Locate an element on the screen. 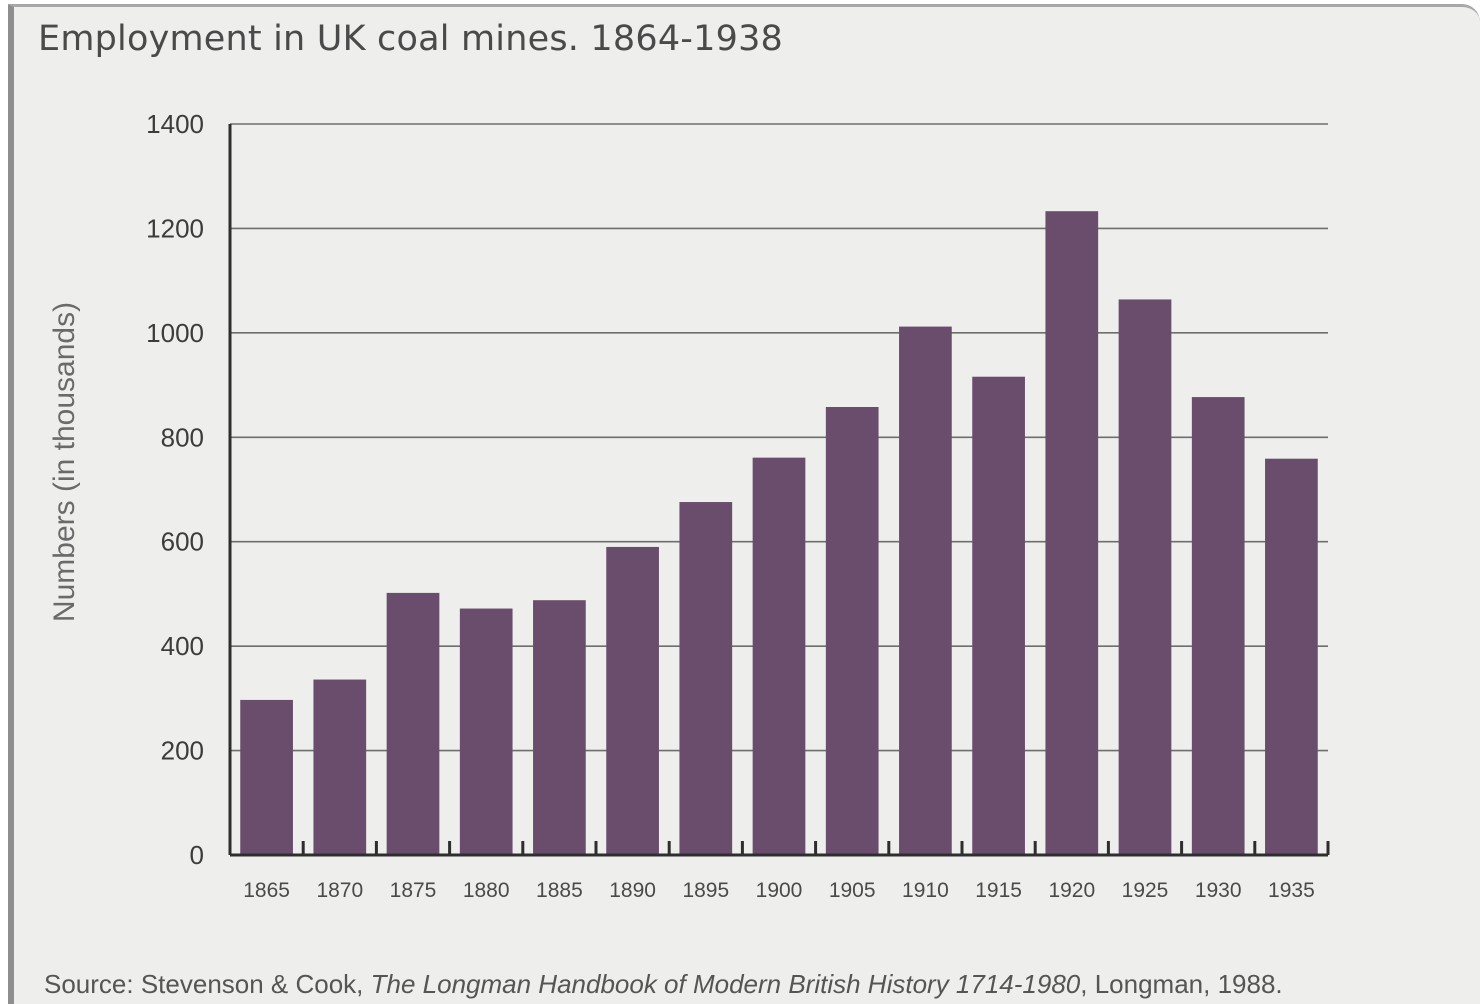  x-tick-label: 1935 is located at coordinates (1291, 890).